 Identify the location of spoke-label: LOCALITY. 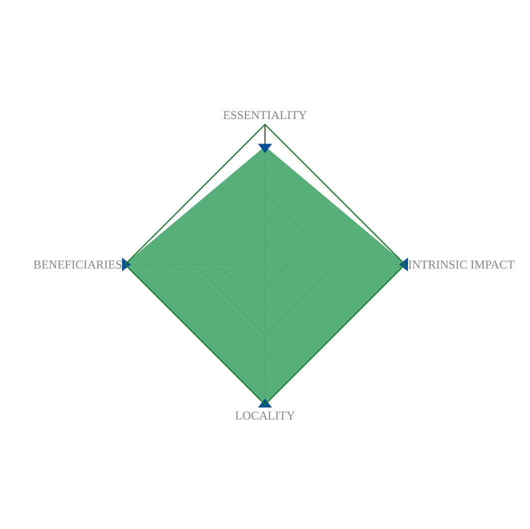
(265, 415).